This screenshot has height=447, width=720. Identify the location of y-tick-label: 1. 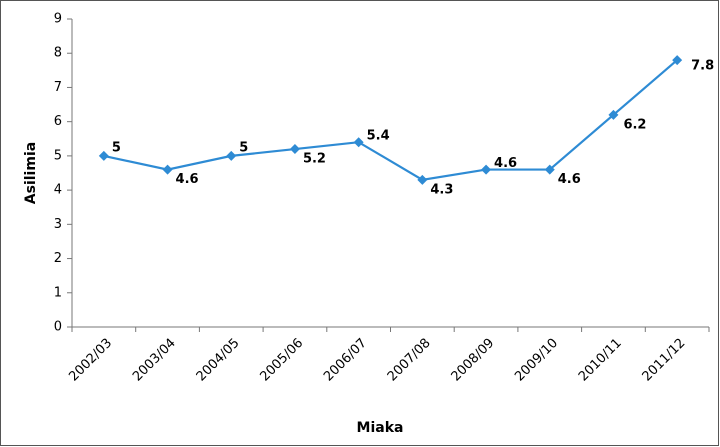
(58, 292).